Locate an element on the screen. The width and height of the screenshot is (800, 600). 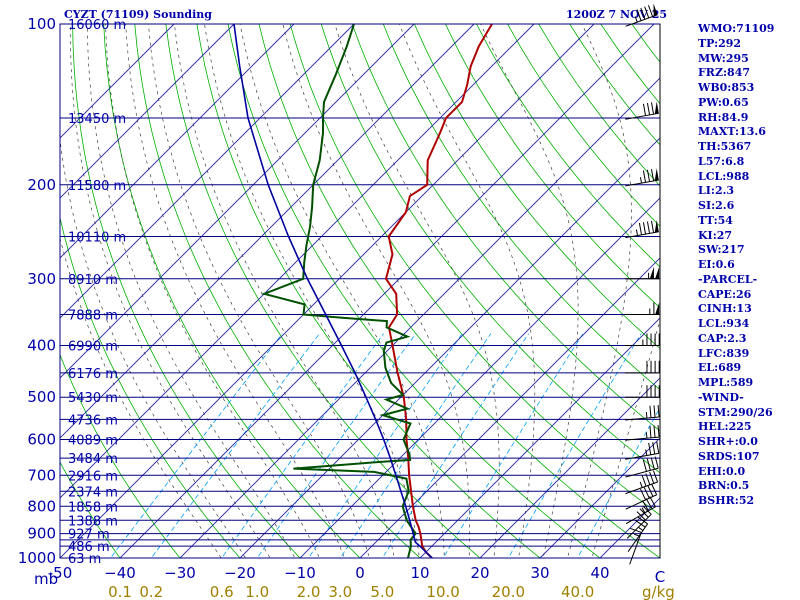
stat-line: -PARCEL- is located at coordinates (728, 279).